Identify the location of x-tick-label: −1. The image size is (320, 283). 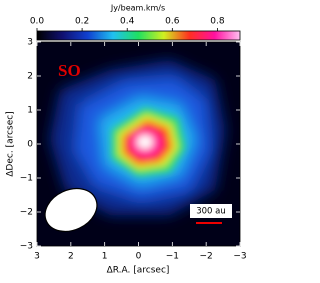
(172, 257).